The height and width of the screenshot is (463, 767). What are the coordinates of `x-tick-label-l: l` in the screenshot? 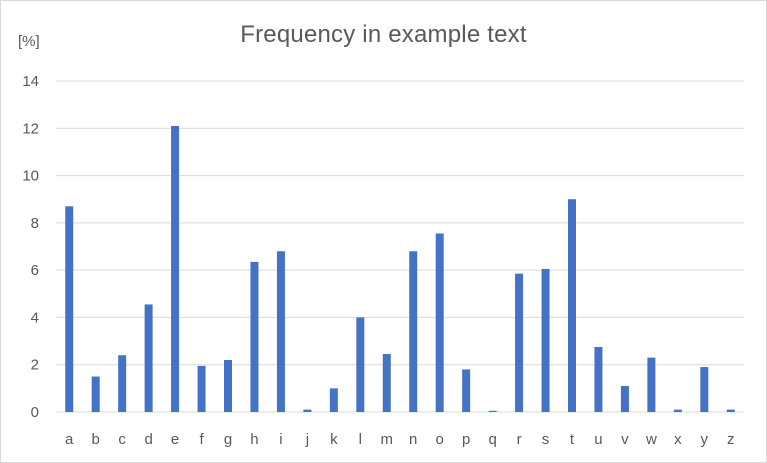 It's located at (360, 439).